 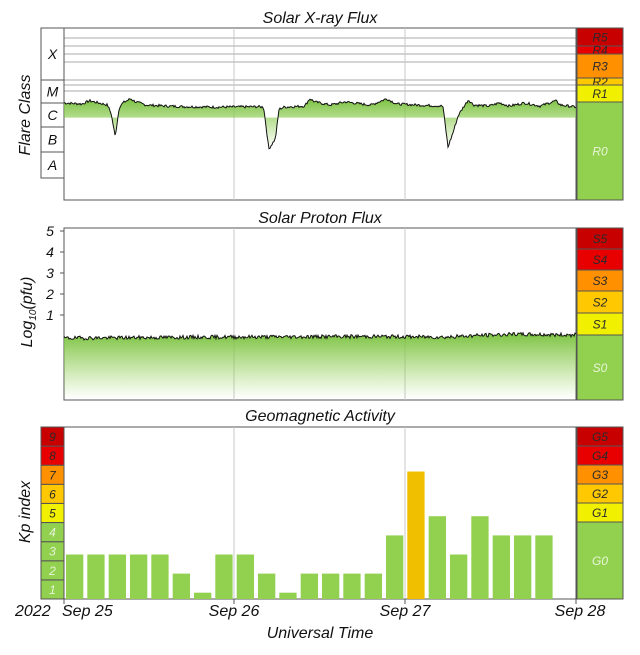 I want to click on time-tick-labels: Sep 25 Sep 26 Sep 27 Sep 28, so click(x=333, y=609).